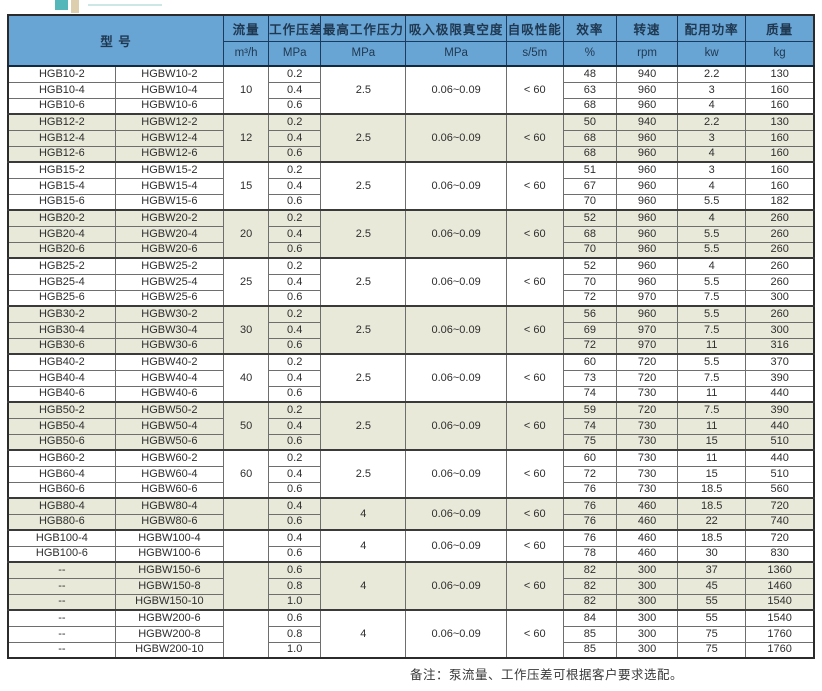 The height and width of the screenshot is (691, 822). What do you see at coordinates (169, 362) in the screenshot?
I see `model-b-cell: HGBW40-2` at bounding box center [169, 362].